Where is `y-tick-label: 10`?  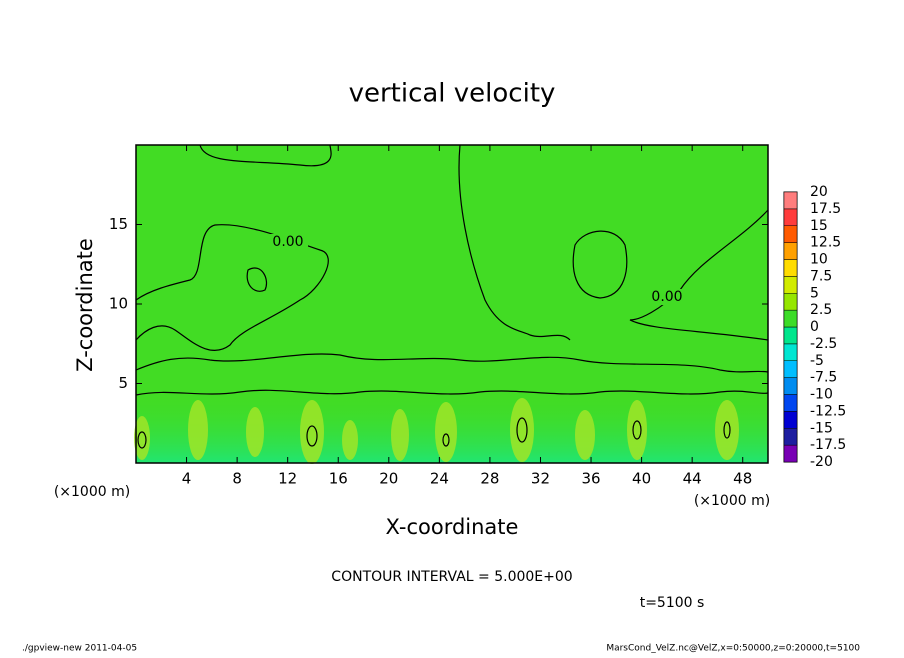 y-tick-label: 10 is located at coordinates (118, 304).